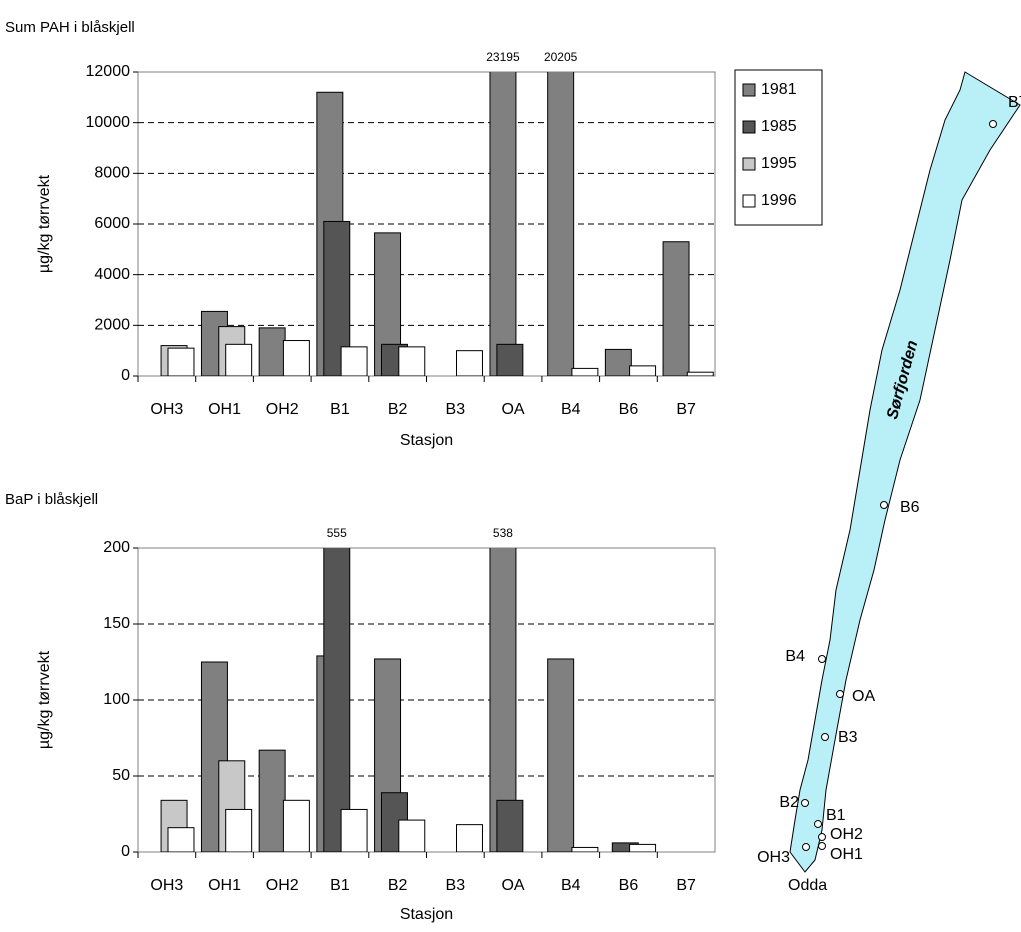 This screenshot has width=1021, height=932. I want to click on station-label: B4, so click(795, 656).